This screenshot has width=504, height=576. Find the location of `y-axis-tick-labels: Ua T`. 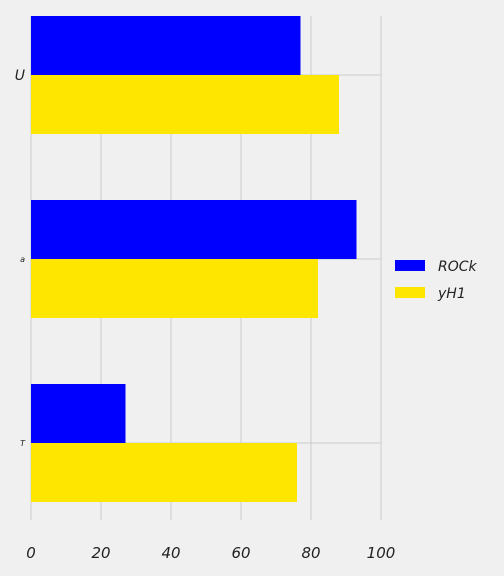

y-axis-tick-labels: Ua T is located at coordinates (20, 258).